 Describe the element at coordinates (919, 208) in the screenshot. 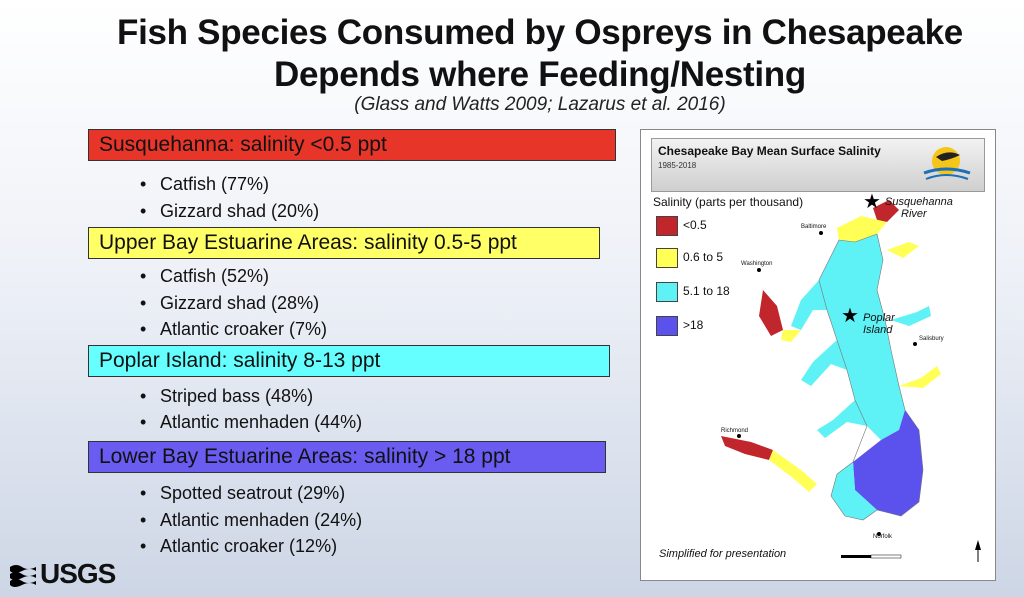

I see `susquehanna-label: Susquehanna River` at that location.